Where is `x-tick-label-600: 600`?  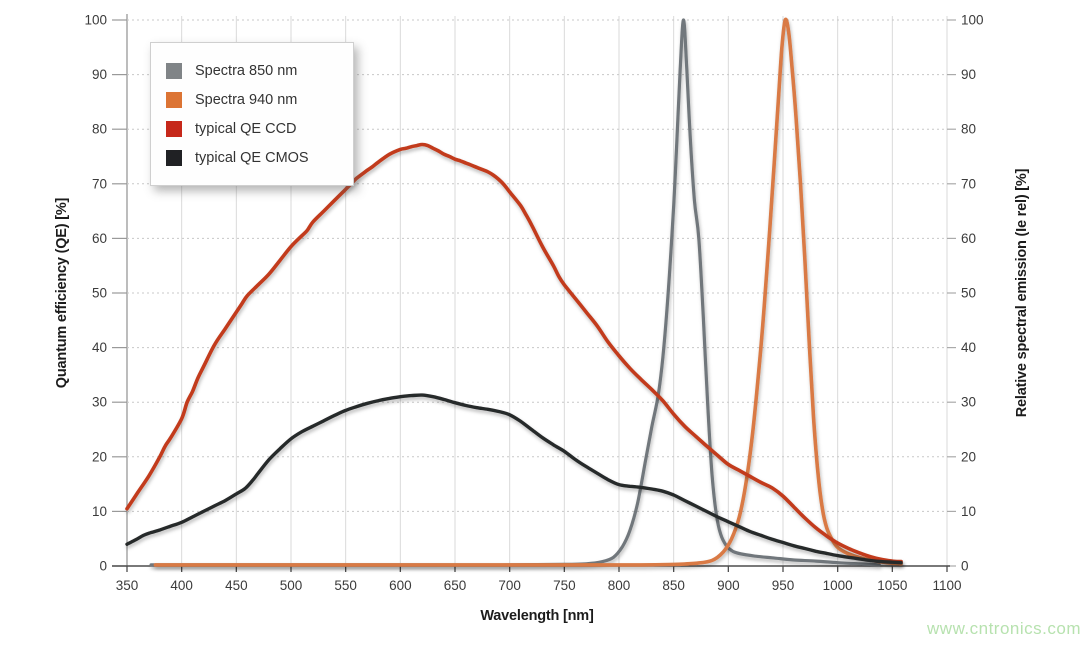
x-tick-label-600: 600 is located at coordinates (400, 585).